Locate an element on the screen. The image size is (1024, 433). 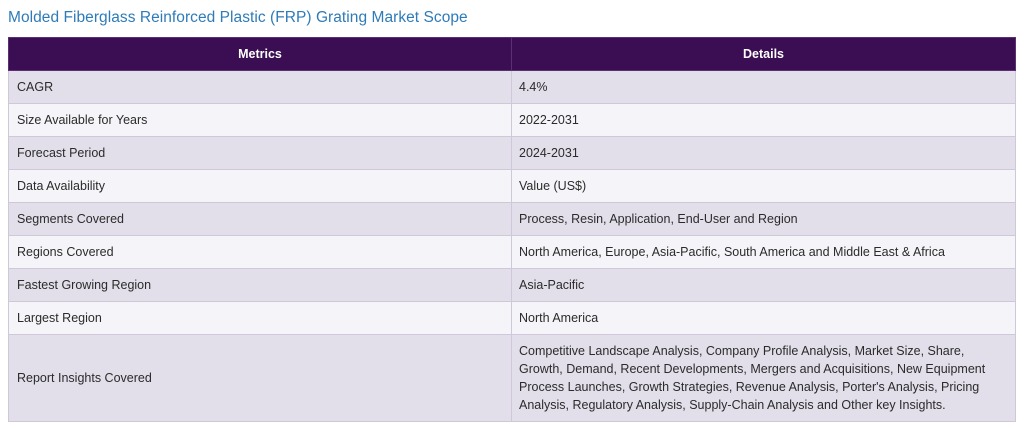
detail-cell: 2022-2031 is located at coordinates (763, 120).